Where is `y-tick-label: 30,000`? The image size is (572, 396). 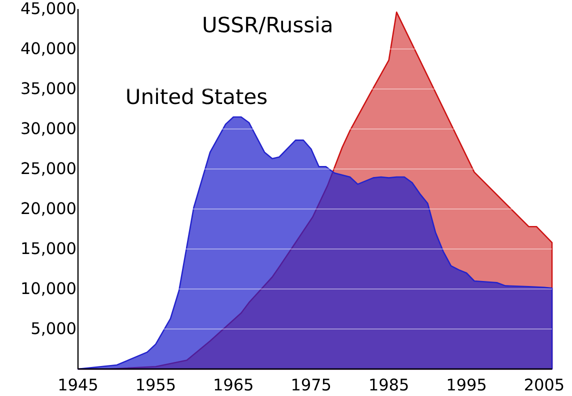 y-tick-label: 30,000 is located at coordinates (49, 129).